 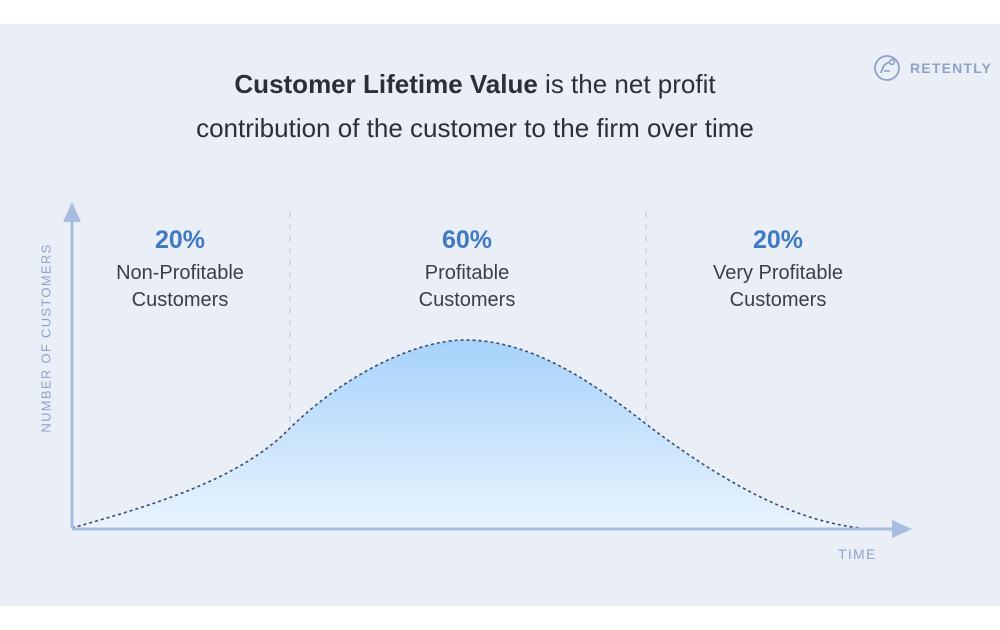 I want to click on segment-non-profitable: 20% Non-Profitable Customers, so click(x=180, y=269).